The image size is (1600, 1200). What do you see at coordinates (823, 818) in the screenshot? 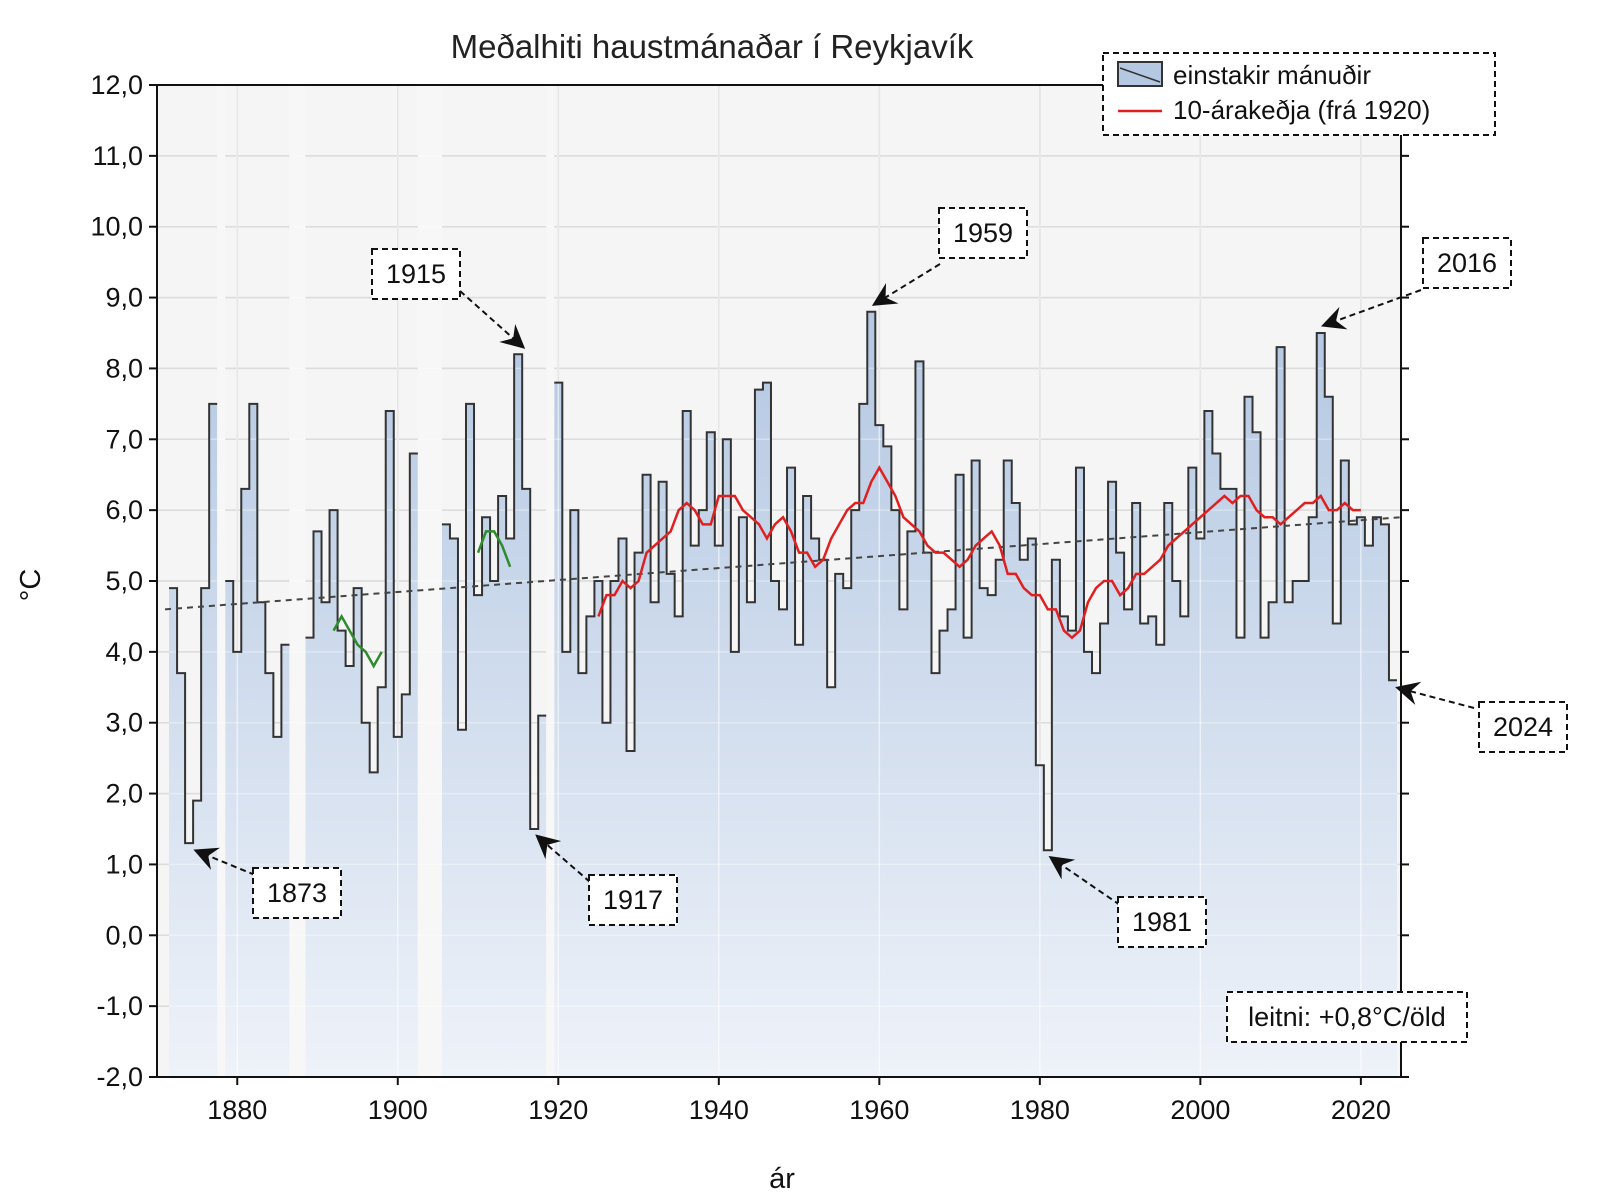
I see `bar-1953` at bounding box center [823, 818].